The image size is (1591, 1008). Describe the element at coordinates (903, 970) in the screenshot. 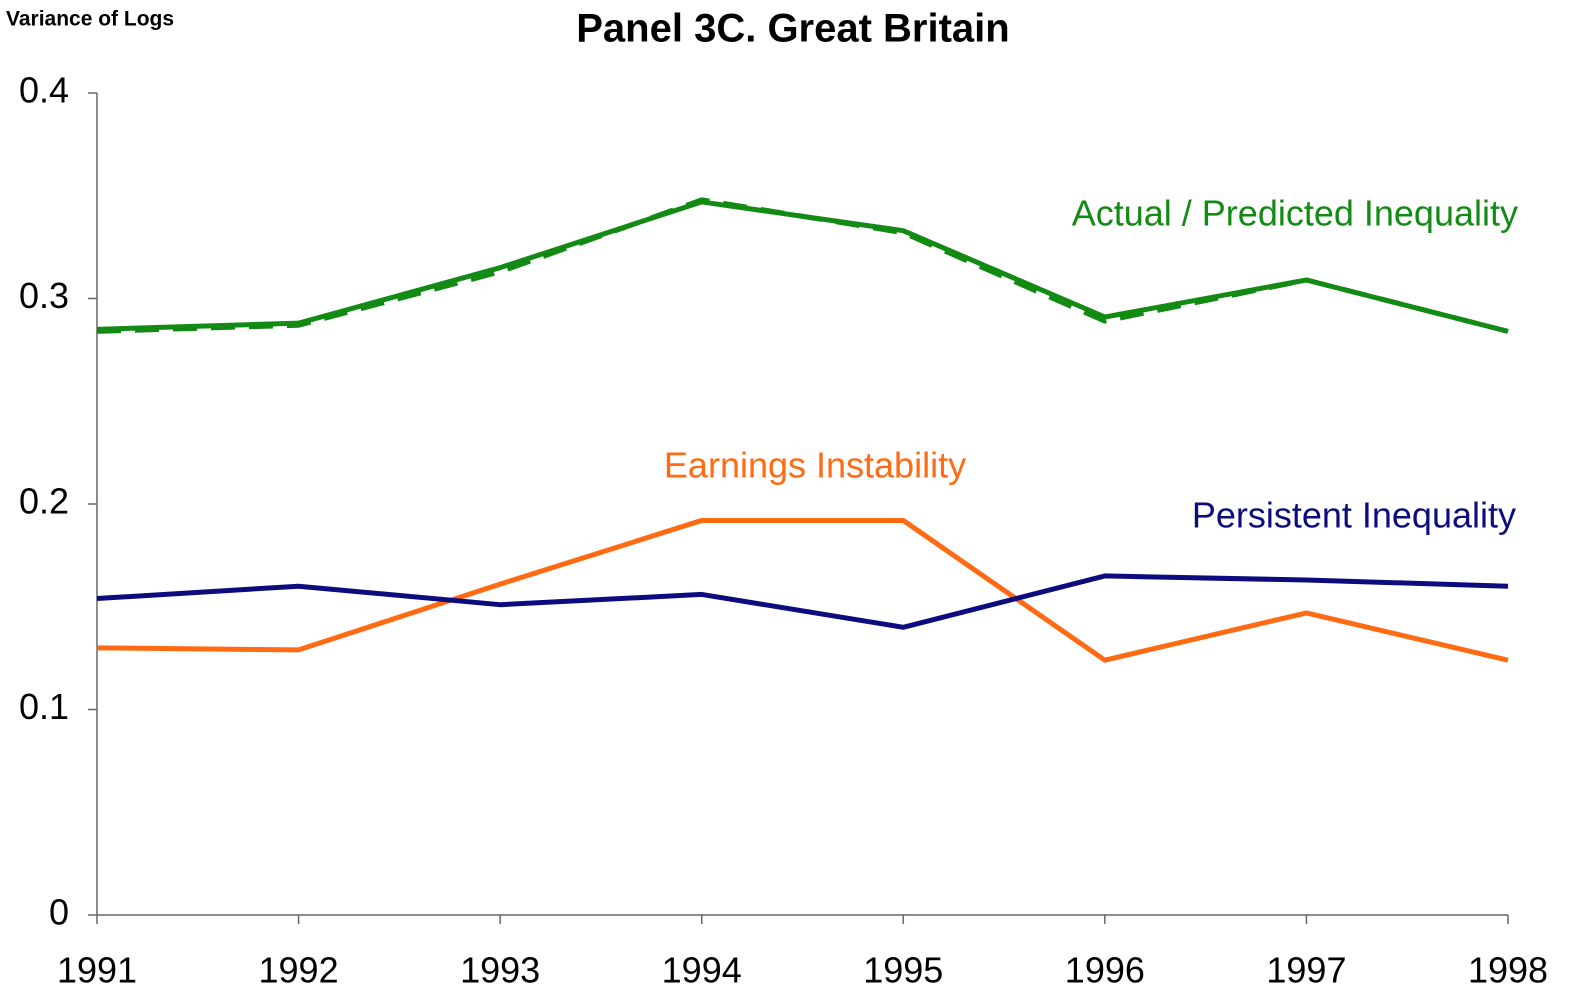

I see `x-tick-label: 1995` at that location.